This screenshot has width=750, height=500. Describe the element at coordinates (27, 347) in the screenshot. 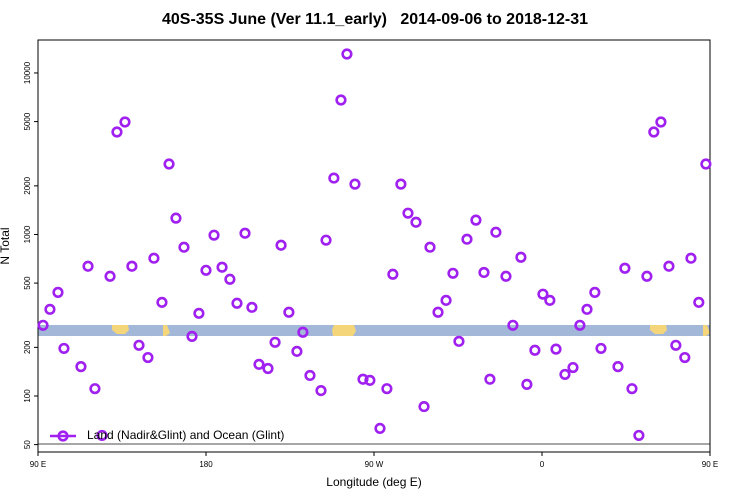

I see `y-tick-label: 200` at that location.